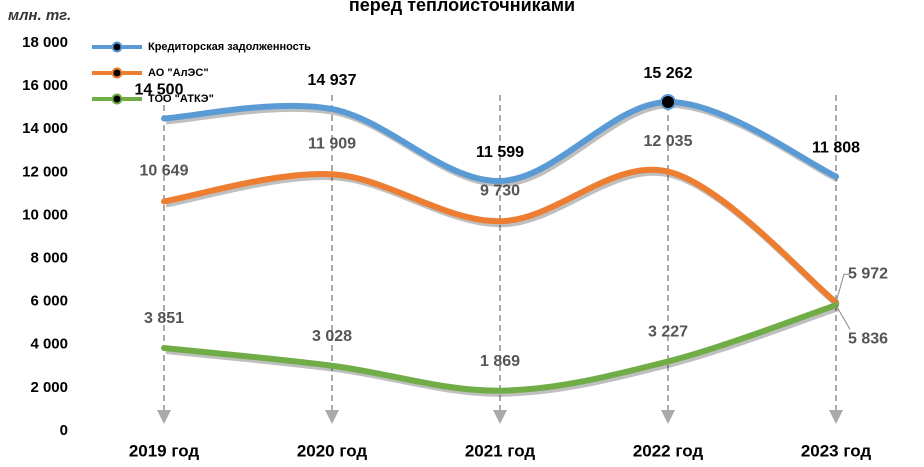 This screenshot has width=924, height=467. I want to click on x-tick-label: 2021 год, so click(500, 450).